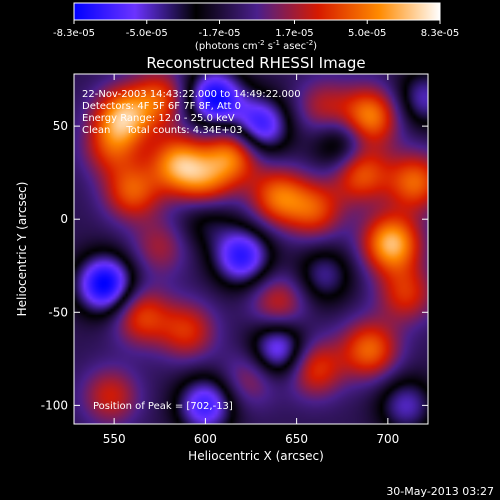 This screenshot has width=500, height=500. Describe the element at coordinates (60, 126) in the screenshot. I see `y-tick-label: 50` at that location.